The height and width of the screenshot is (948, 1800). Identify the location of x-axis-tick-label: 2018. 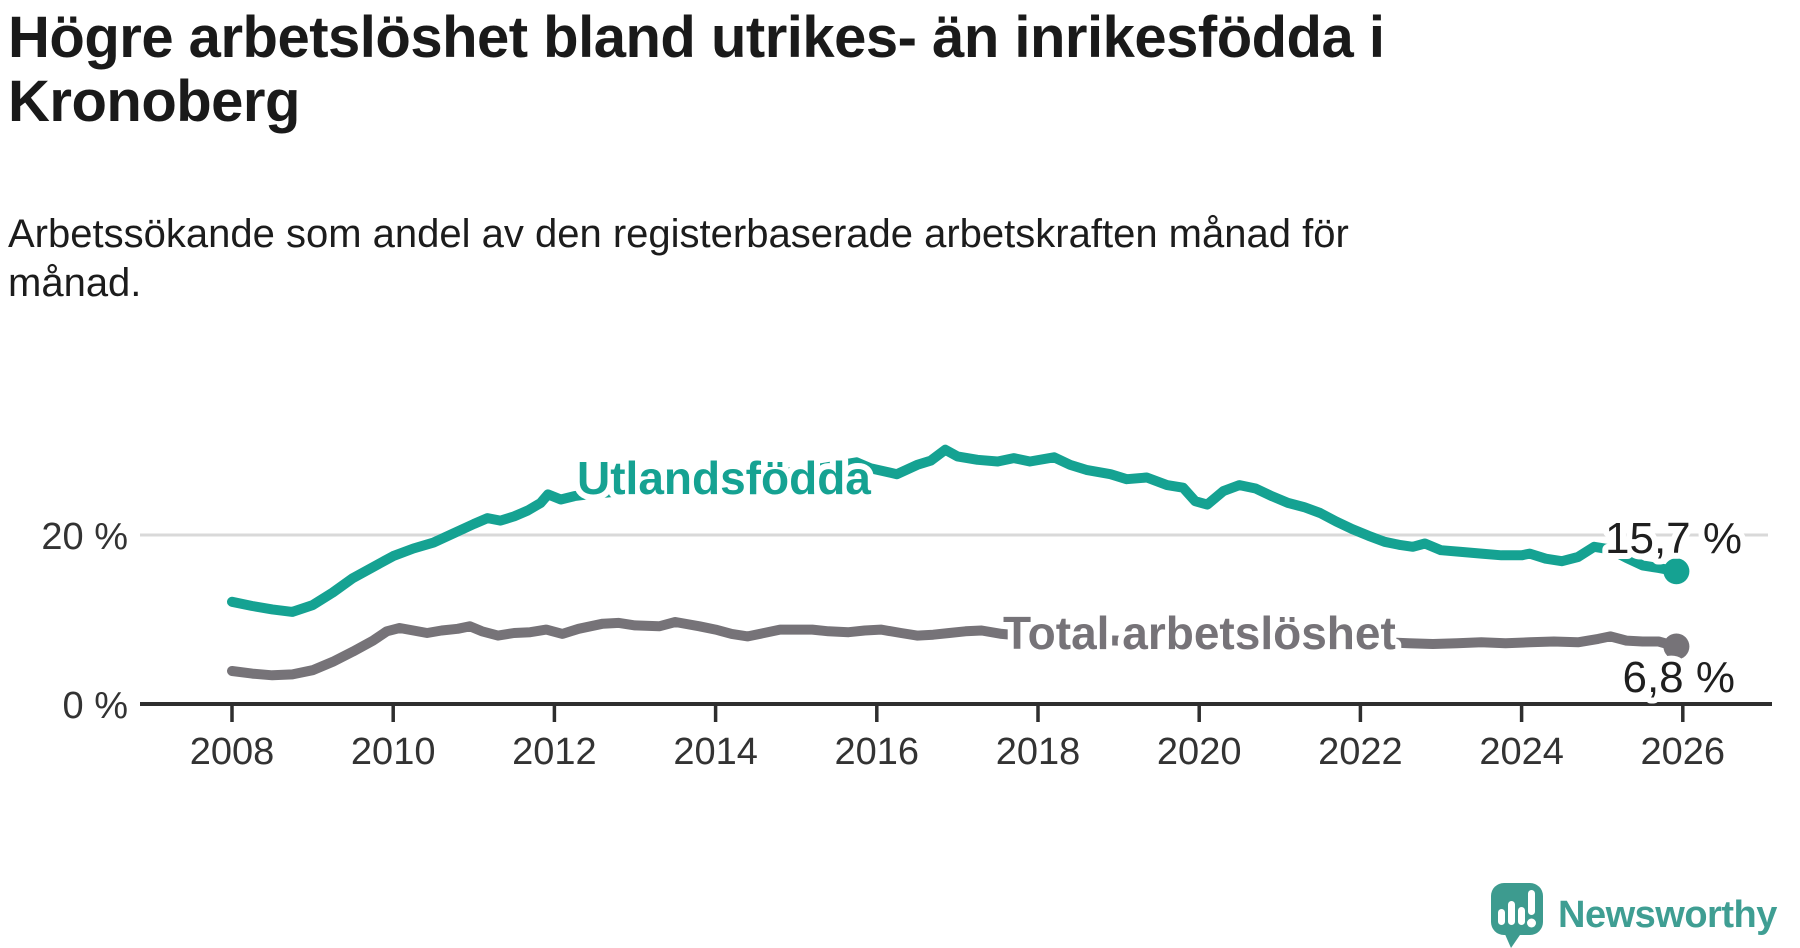
(1038, 752).